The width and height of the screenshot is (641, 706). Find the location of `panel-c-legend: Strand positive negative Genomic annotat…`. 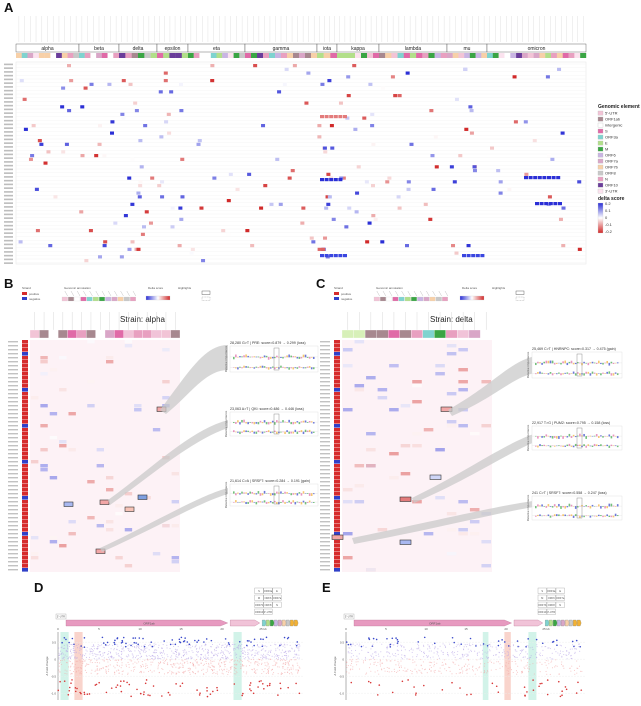

panel-c-legend: Strand positive negative Genomic annotat… is located at coordinates (429, 294).